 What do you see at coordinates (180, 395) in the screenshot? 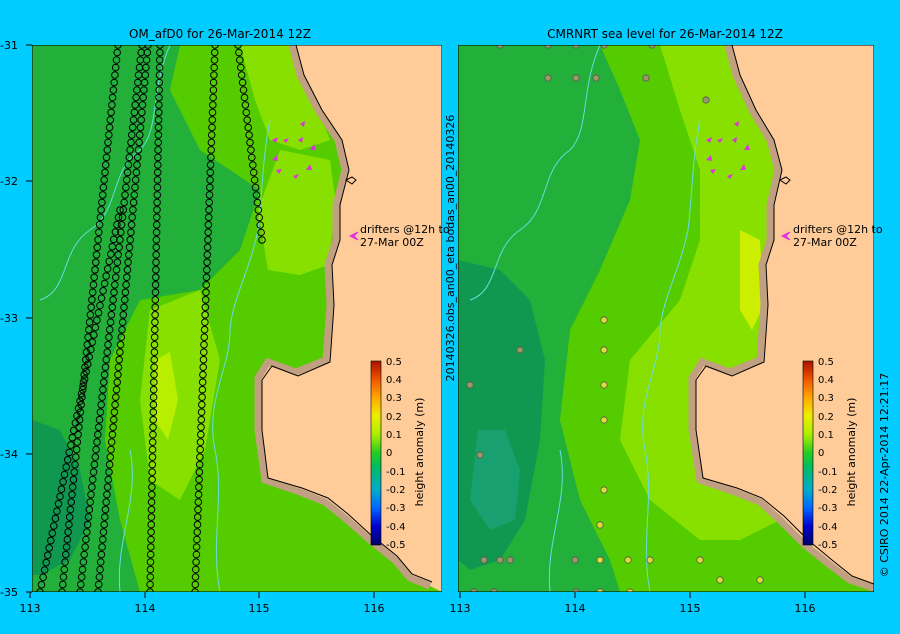
I see `left-ocean-light-south` at bounding box center [180, 395].